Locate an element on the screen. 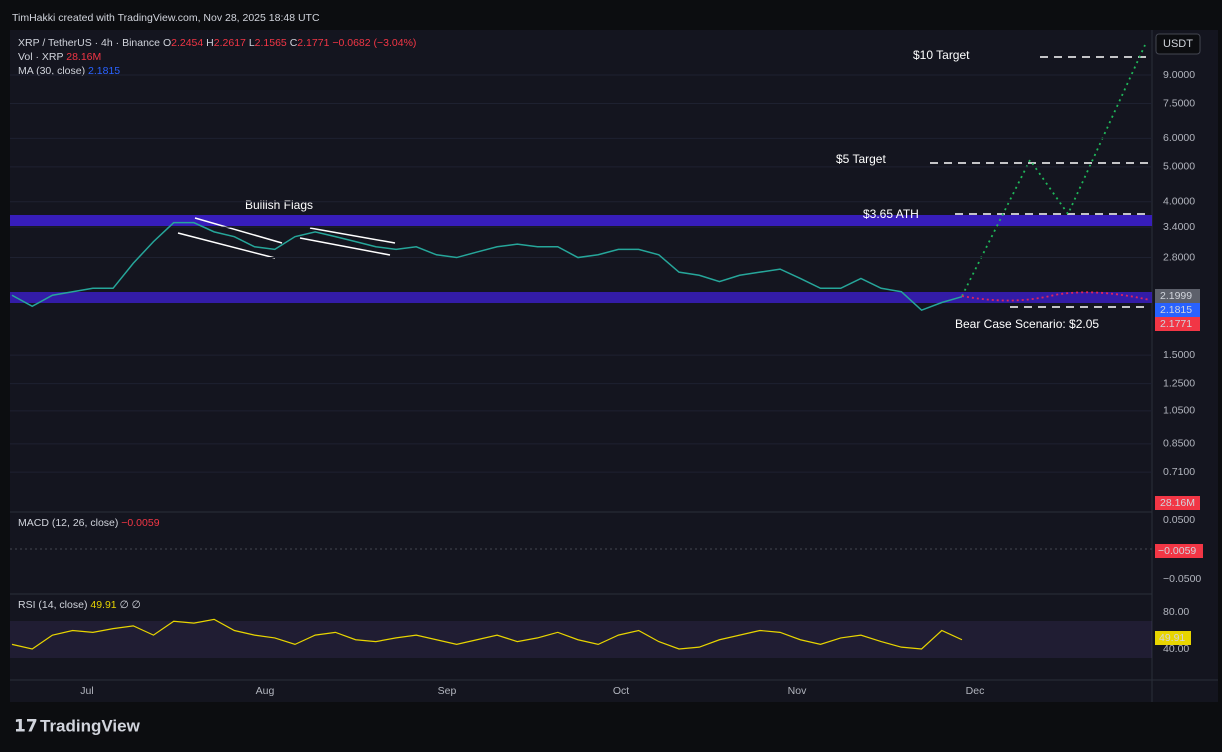 The height and width of the screenshot is (752, 1222). ohlc-key: H is located at coordinates (210, 43).